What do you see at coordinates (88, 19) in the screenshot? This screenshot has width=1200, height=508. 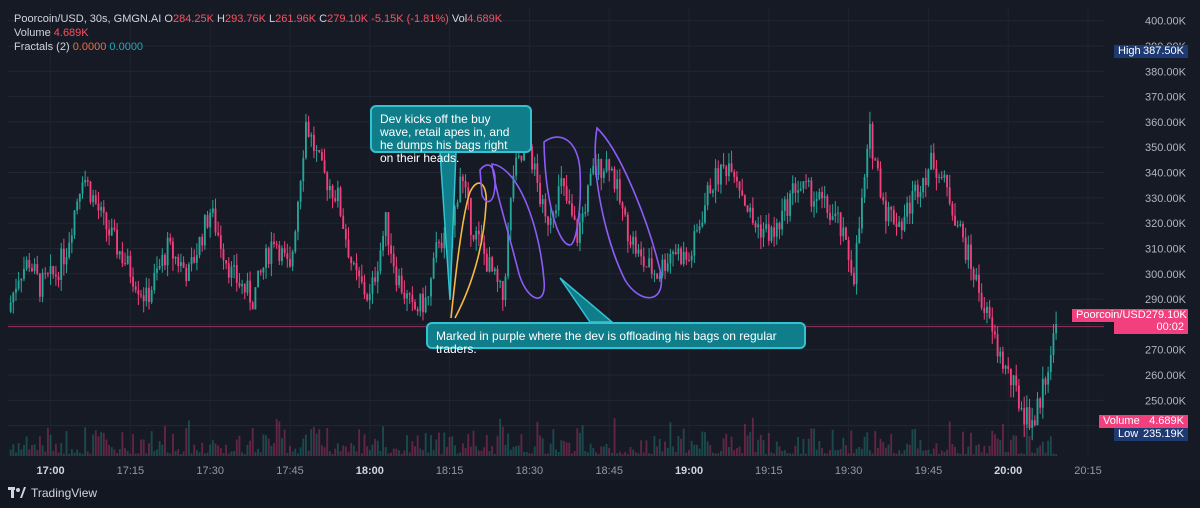 I see `symbol-line: Poorcoin/USD, 30s, GMGN.AI` at bounding box center [88, 19].